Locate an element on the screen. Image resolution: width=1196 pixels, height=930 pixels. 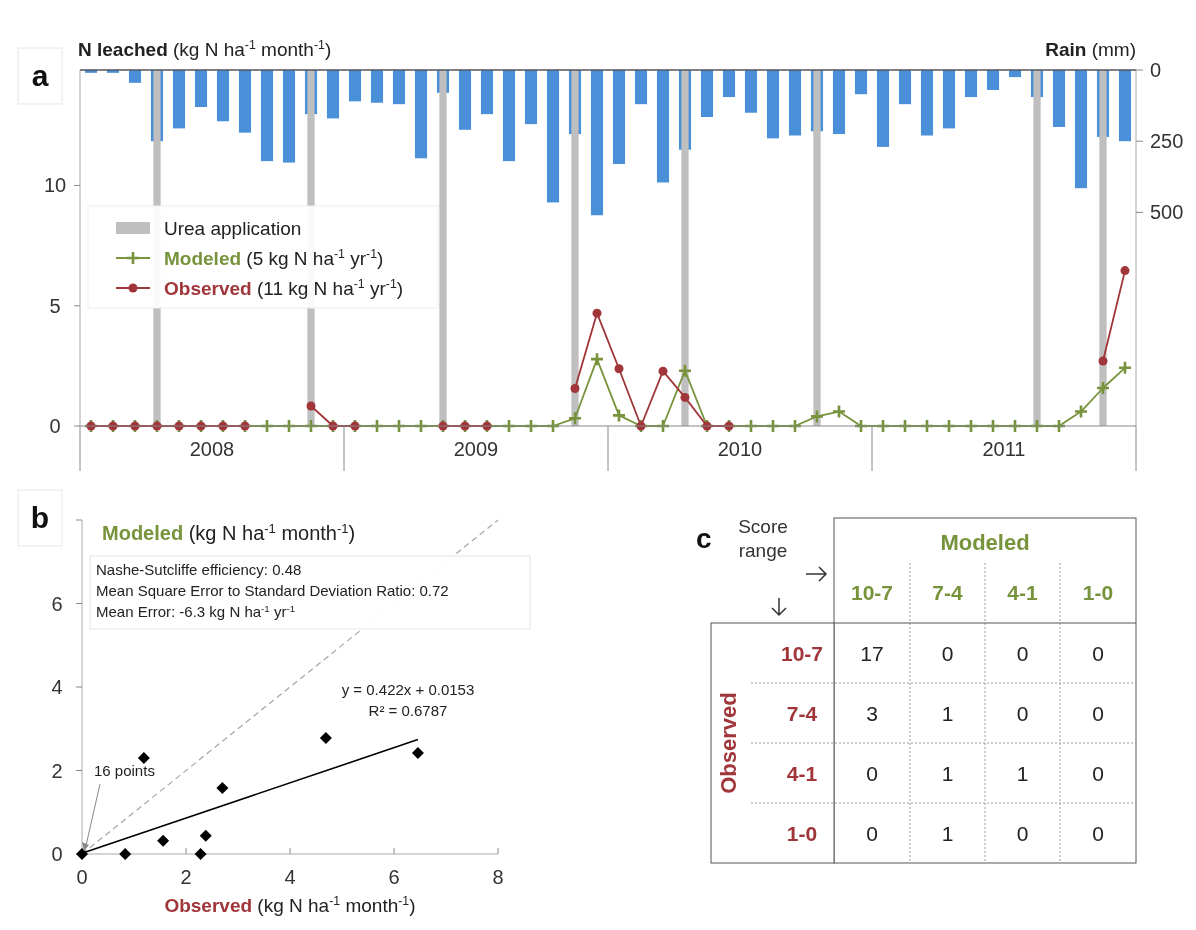
legend-label: Urea application is located at coordinates (233, 228).